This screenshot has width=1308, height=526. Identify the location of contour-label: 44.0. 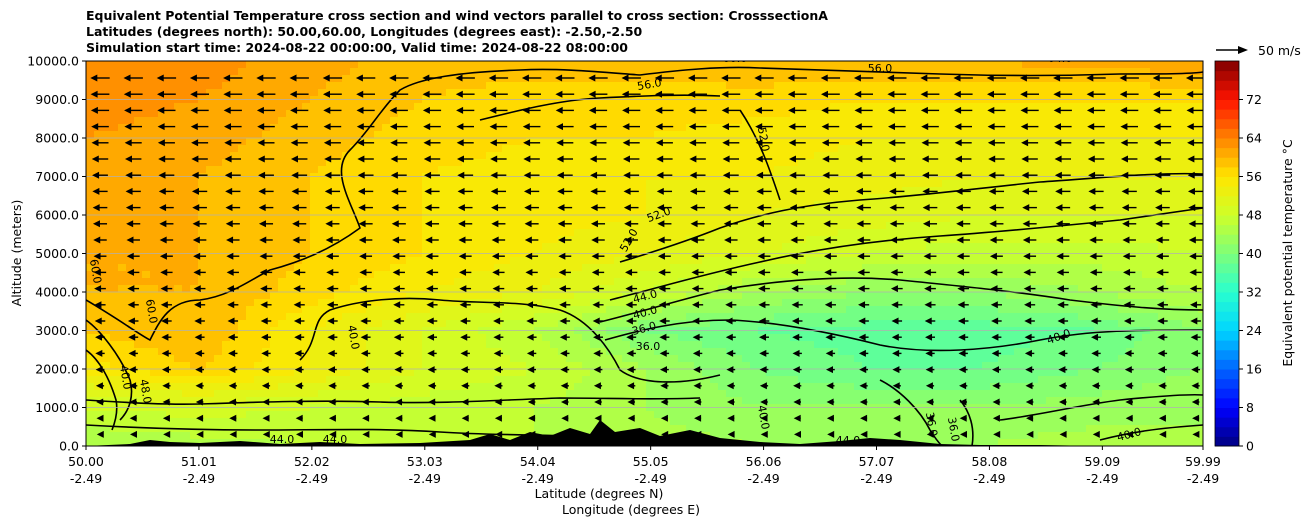
(848, 440).